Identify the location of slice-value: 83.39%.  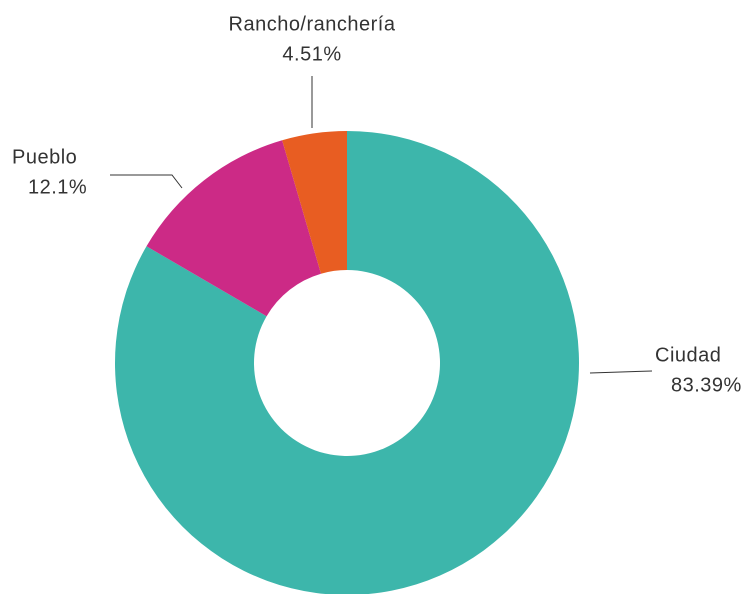
(706, 385).